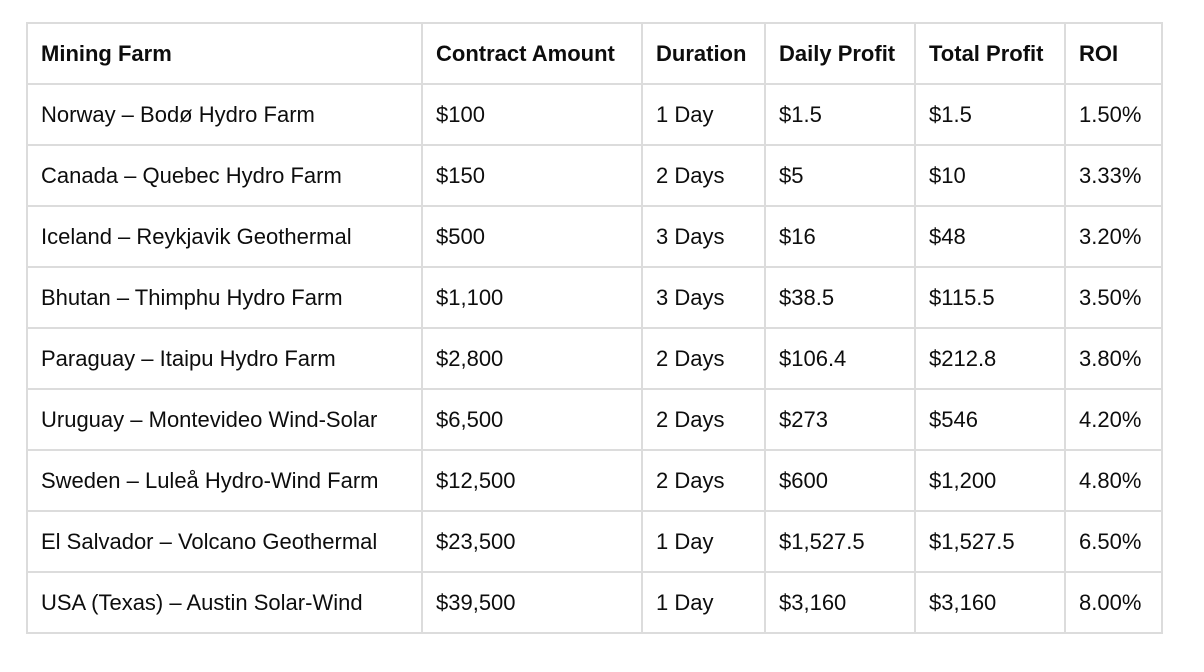  I want to click on cell-roi: 4.80%, so click(1113, 480).